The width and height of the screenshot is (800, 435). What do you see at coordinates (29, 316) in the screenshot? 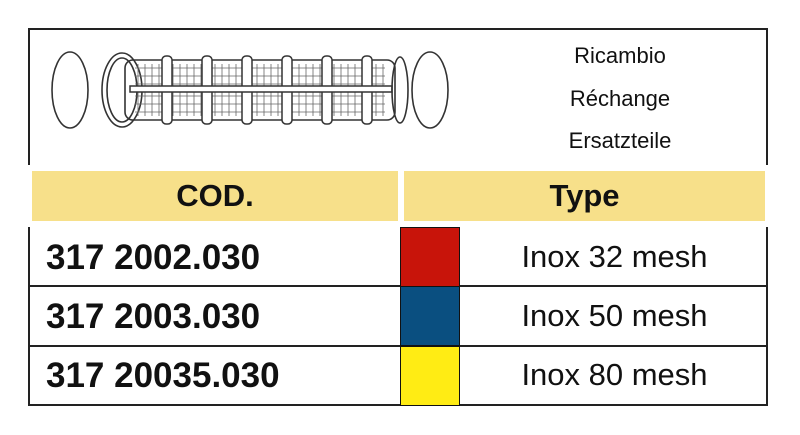
I see `left-border-table` at bounding box center [29, 316].